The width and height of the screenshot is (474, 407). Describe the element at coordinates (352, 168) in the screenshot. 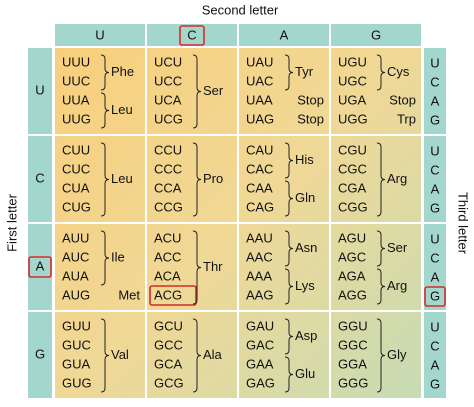

I see `codon: CGC` at that location.